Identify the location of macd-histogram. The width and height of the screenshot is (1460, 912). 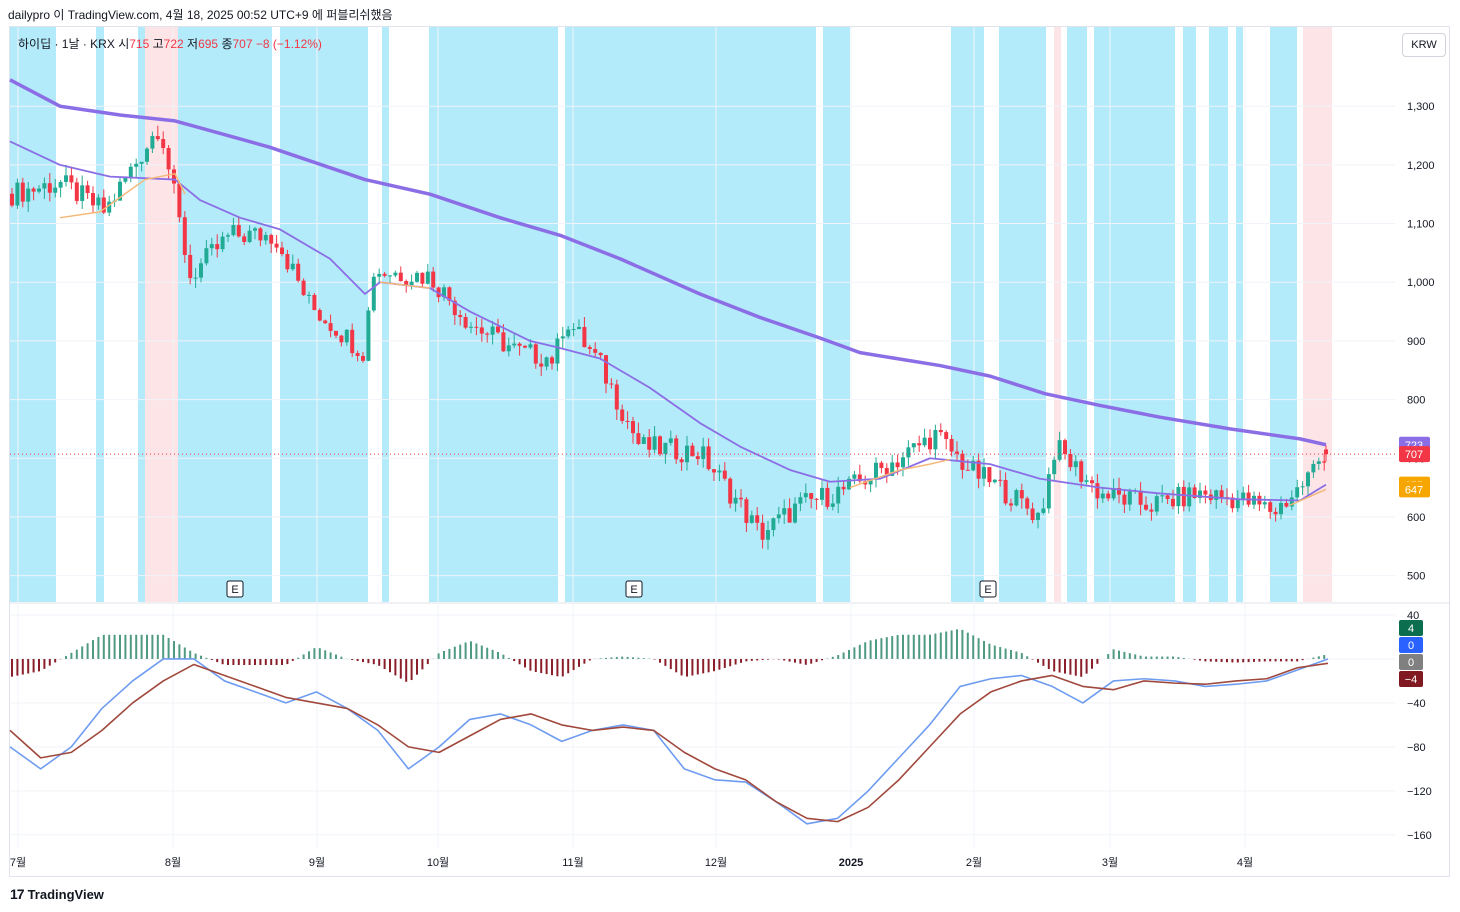
(668, 655).